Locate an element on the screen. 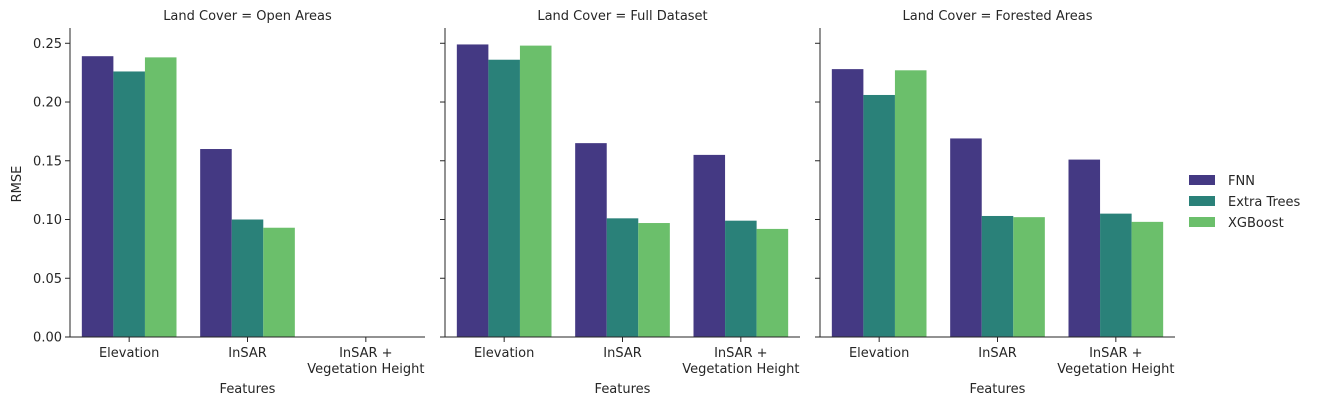 This screenshot has height=406, width=1317. facet-title: Land Cover = Full Dataset is located at coordinates (622, 16).